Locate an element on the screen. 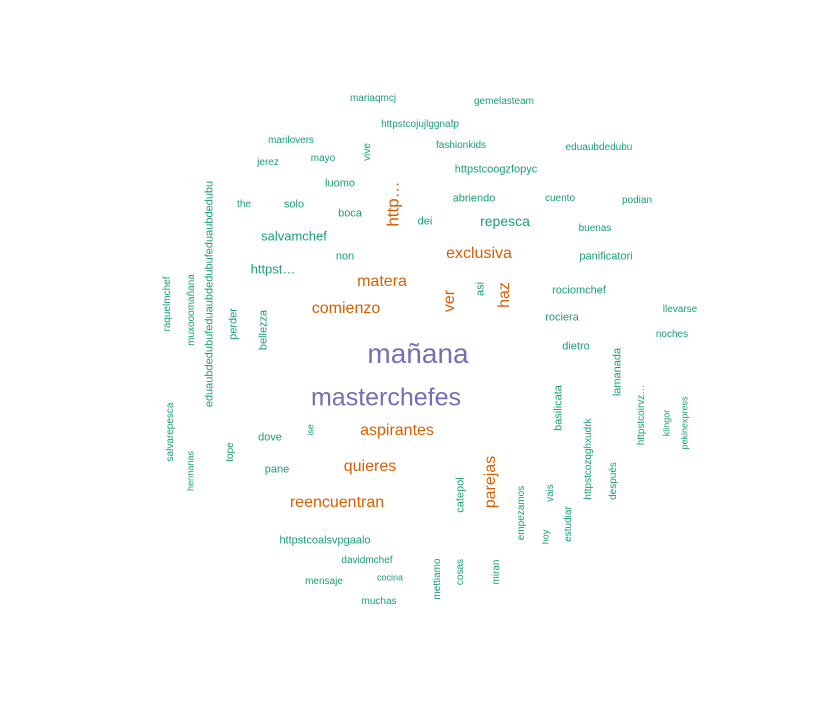 The image size is (837, 704). word: vais is located at coordinates (550, 493).